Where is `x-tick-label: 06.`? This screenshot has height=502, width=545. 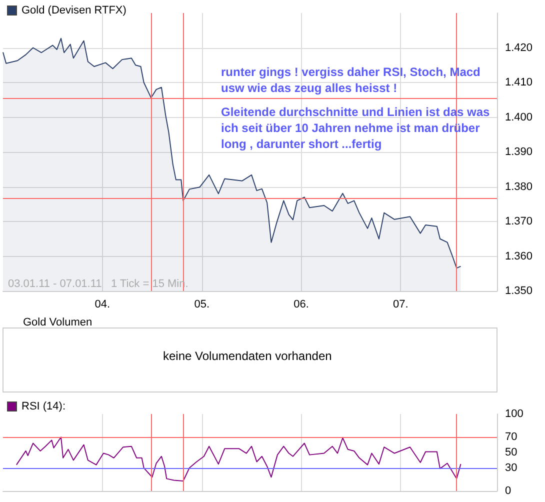 x-tick-label: 06. is located at coordinates (301, 304).